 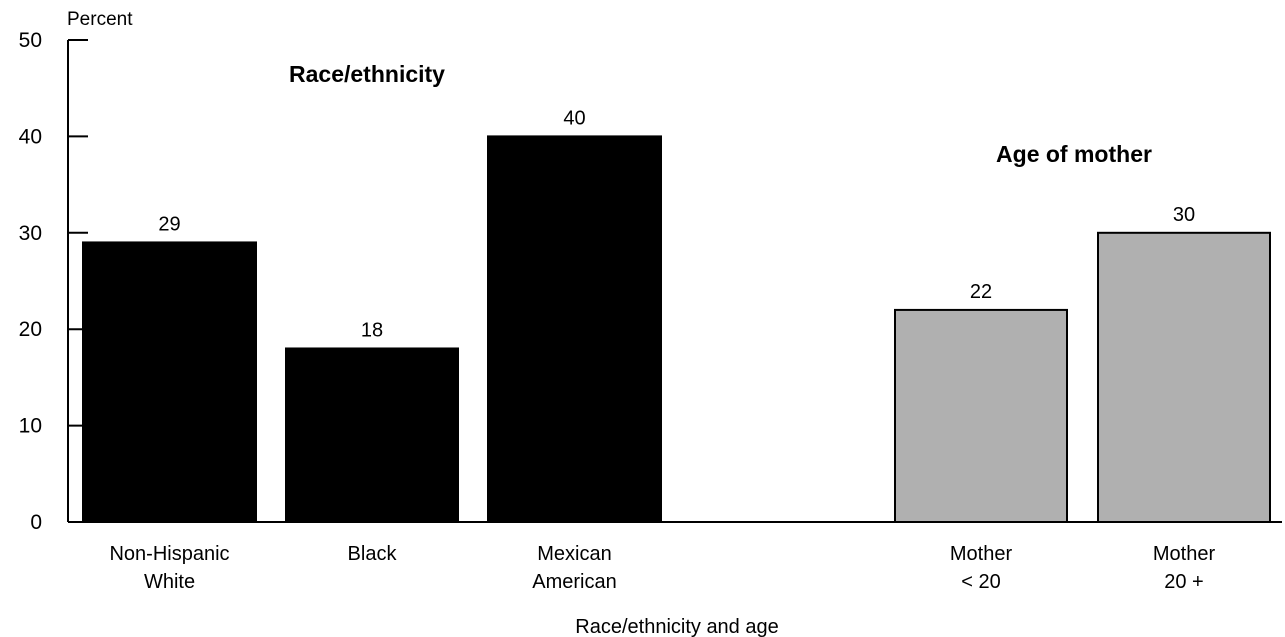 What do you see at coordinates (574, 554) in the screenshot?
I see `category-label: Mexican` at bounding box center [574, 554].